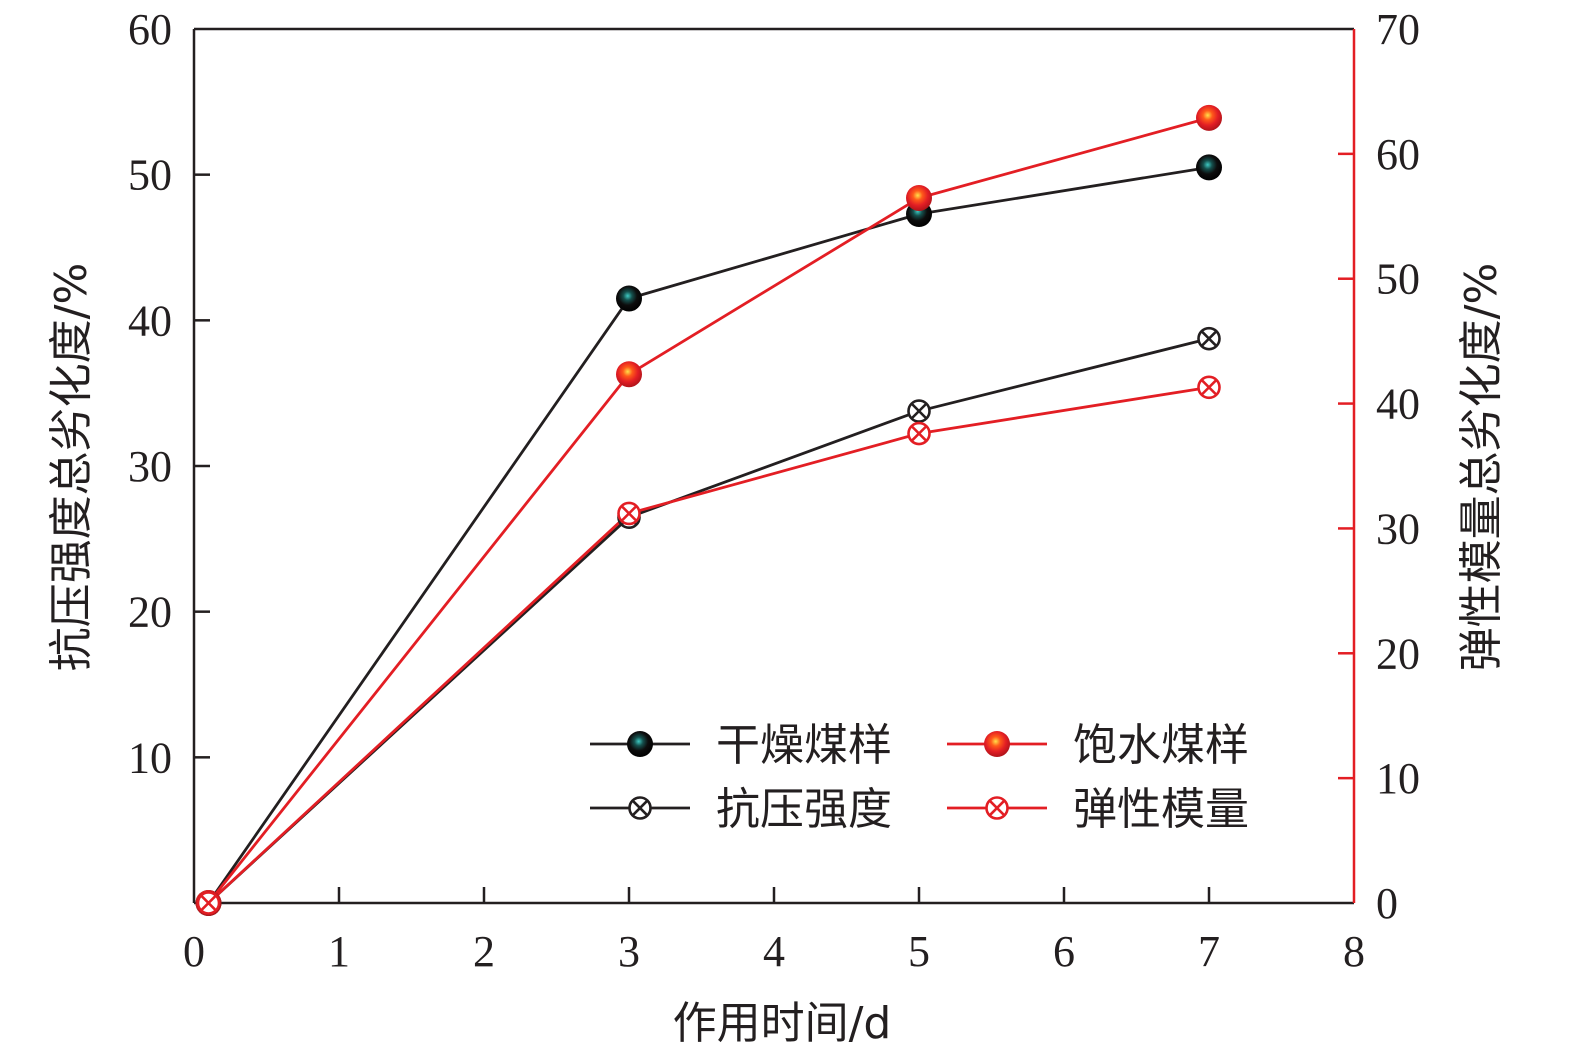 Image resolution: width=1575 pixels, height=1059 pixels. Describe the element at coordinates (484, 951) in the screenshot. I see `x-tick-label: 2` at that location.